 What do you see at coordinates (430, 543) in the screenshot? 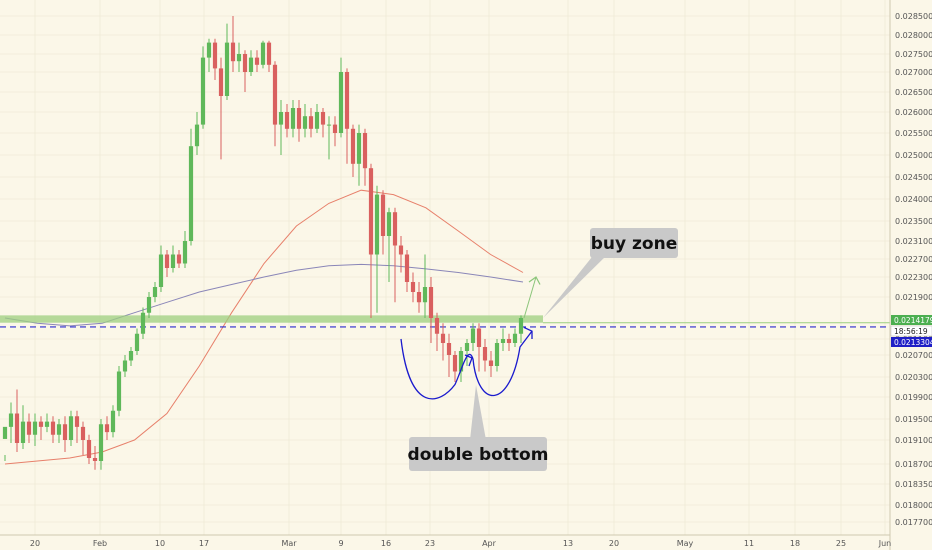
I see `time-tick-label: 23` at bounding box center [430, 543].